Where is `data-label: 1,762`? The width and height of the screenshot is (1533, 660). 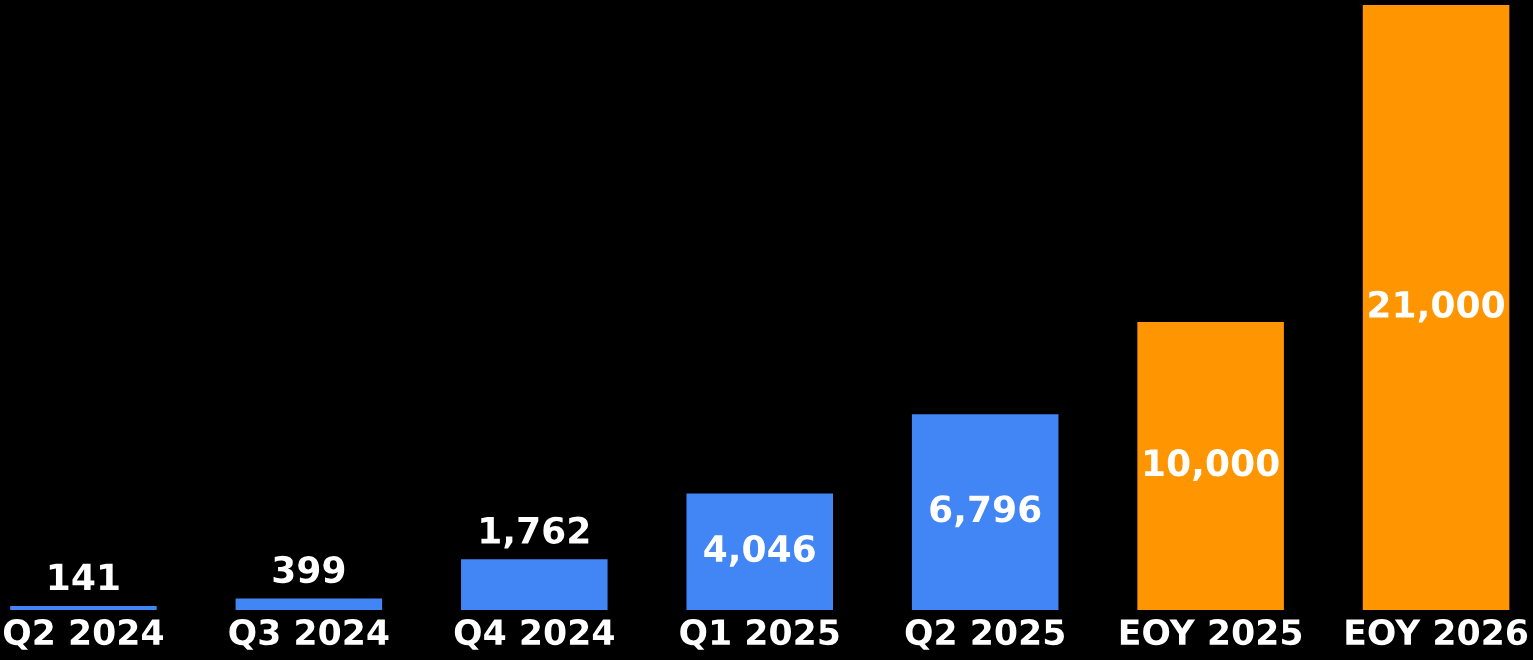 data-label: 1,762 is located at coordinates (535, 532).